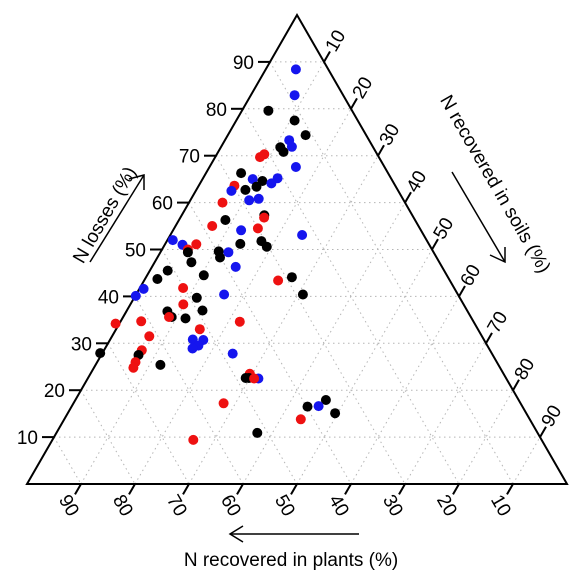 Image resolution: width=572 pixels, height=573 pixels. What do you see at coordinates (500, 505) in the screenshot?
I see `plants-tick-label: 10` at bounding box center [500, 505].